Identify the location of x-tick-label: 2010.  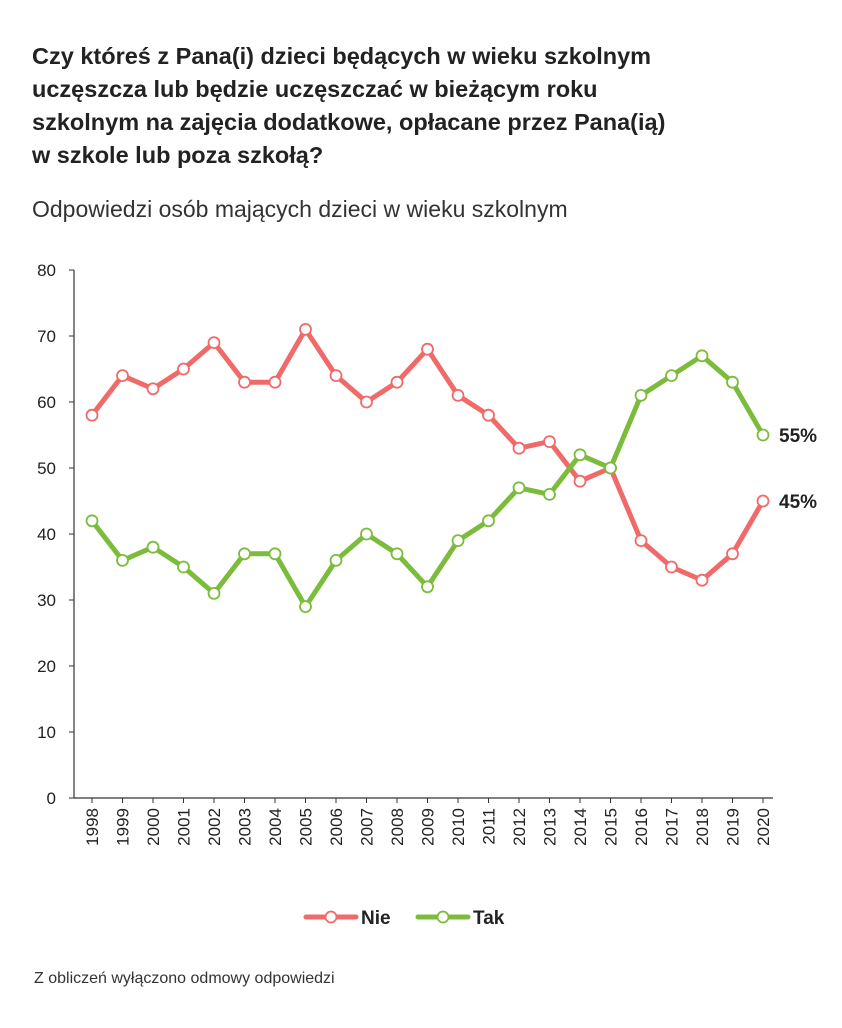
(458, 827).